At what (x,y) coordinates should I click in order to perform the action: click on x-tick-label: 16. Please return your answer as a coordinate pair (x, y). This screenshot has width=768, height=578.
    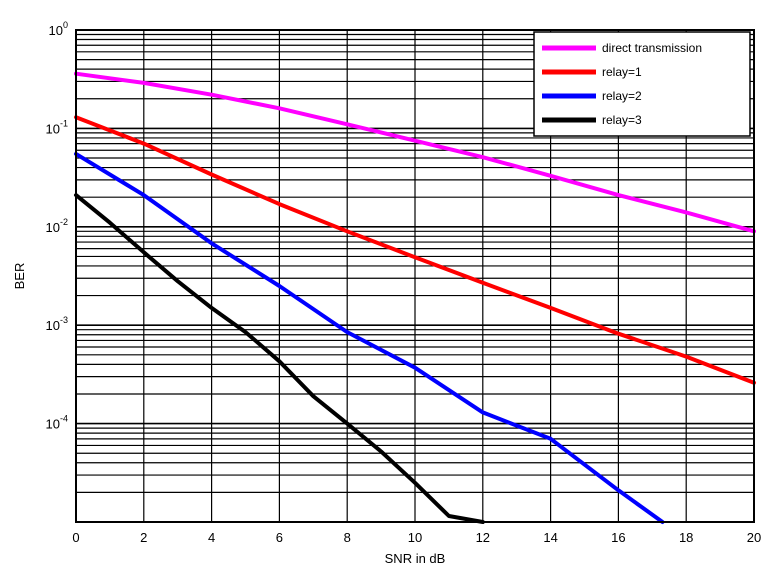
    Looking at the image, I should click on (618, 537).